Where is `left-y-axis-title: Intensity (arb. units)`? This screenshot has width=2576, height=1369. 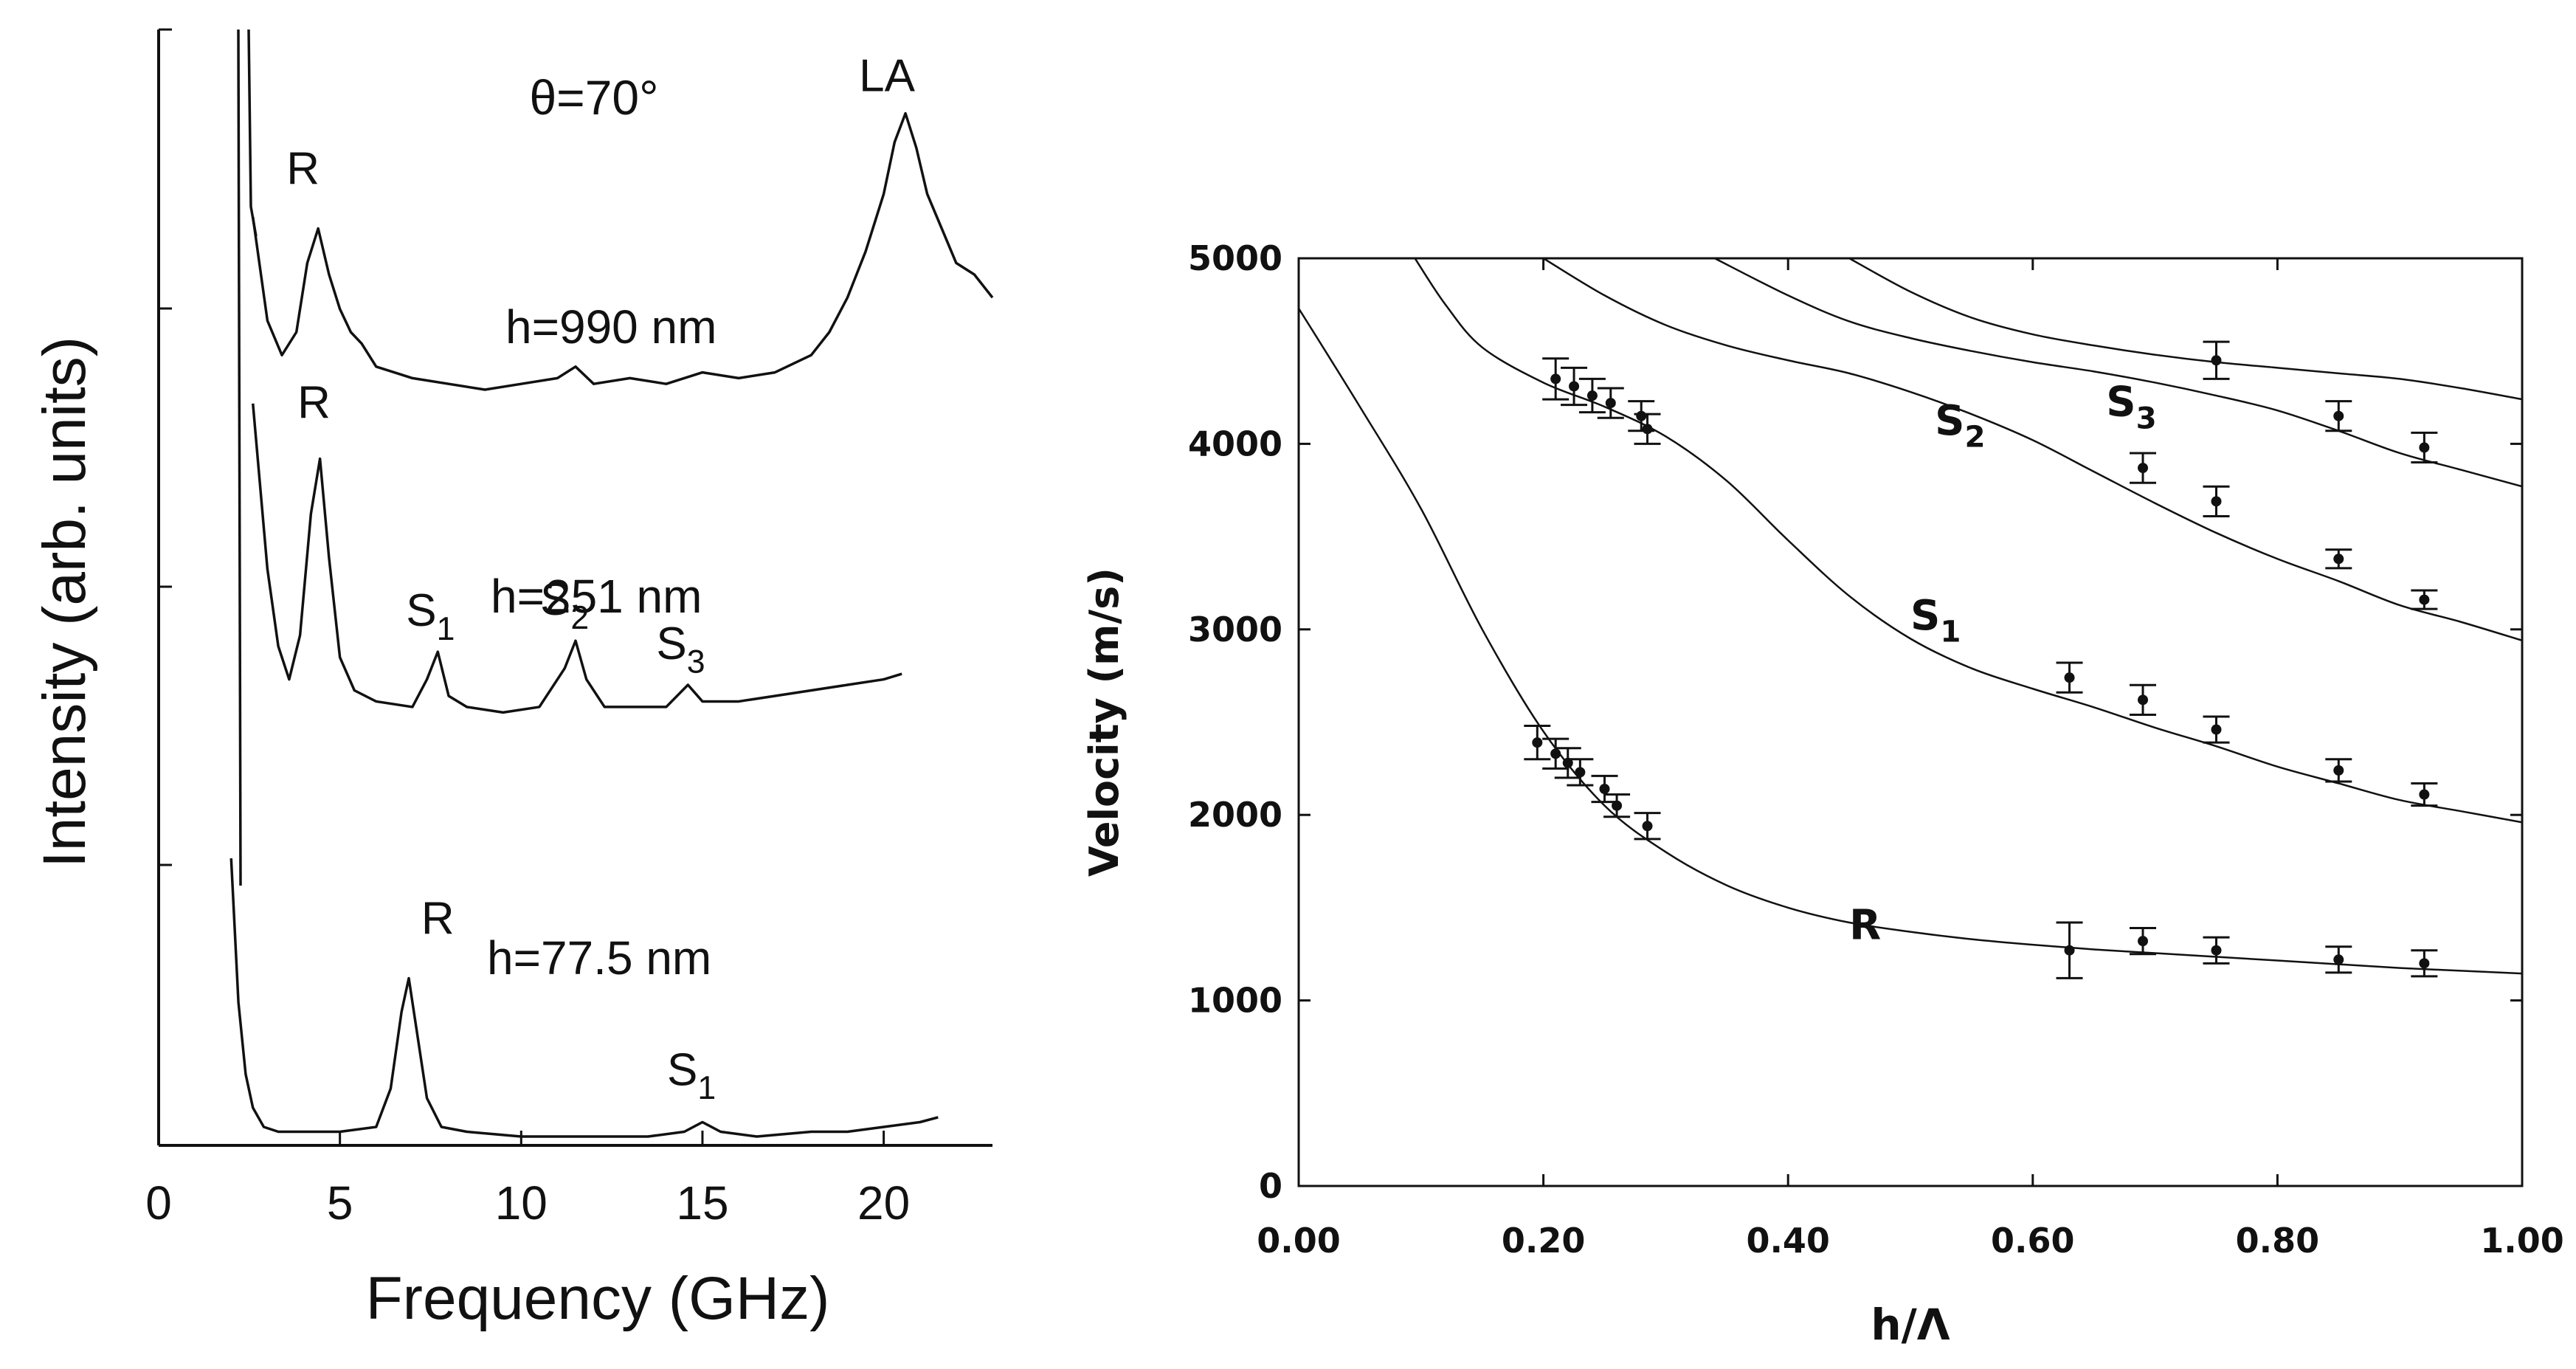
left-y-axis-title: Intensity (arb. units) is located at coordinates (64, 602).